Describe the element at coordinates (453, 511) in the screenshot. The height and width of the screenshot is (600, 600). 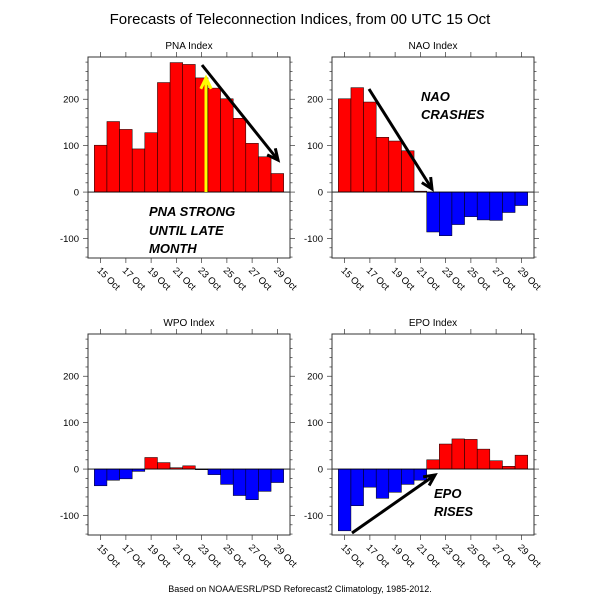
I see `annotation-text: RISES` at that location.